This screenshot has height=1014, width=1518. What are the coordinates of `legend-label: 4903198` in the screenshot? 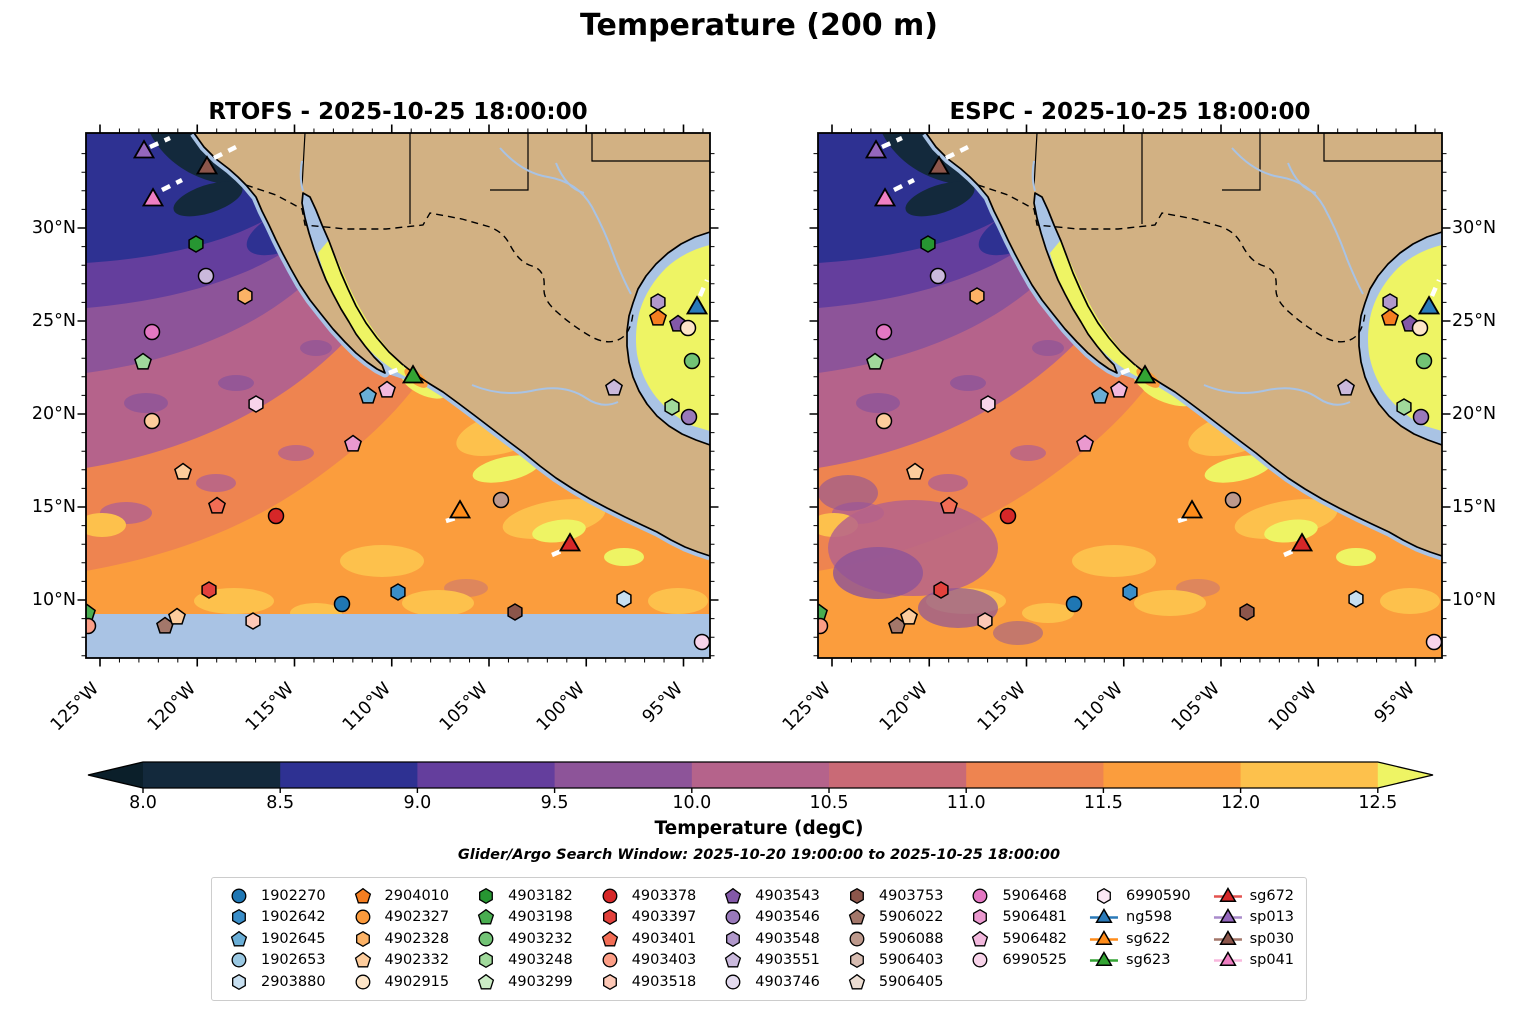 It's located at (540, 917).